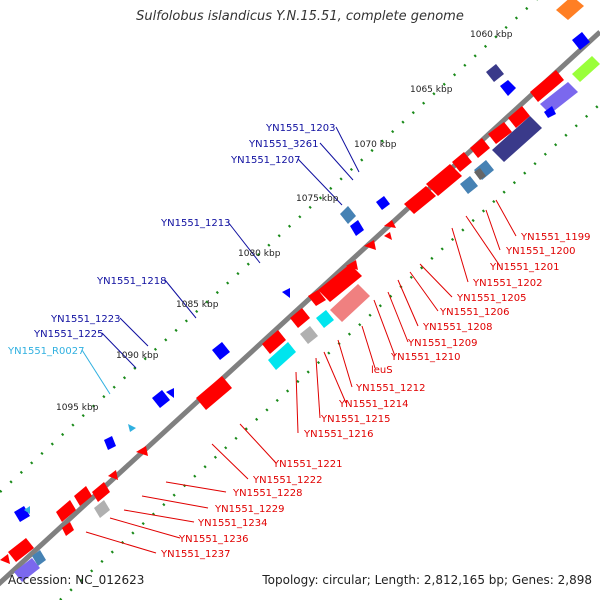 The image size is (600, 600). I want to click on gene-label: YN1551_1222, so click(287, 480).